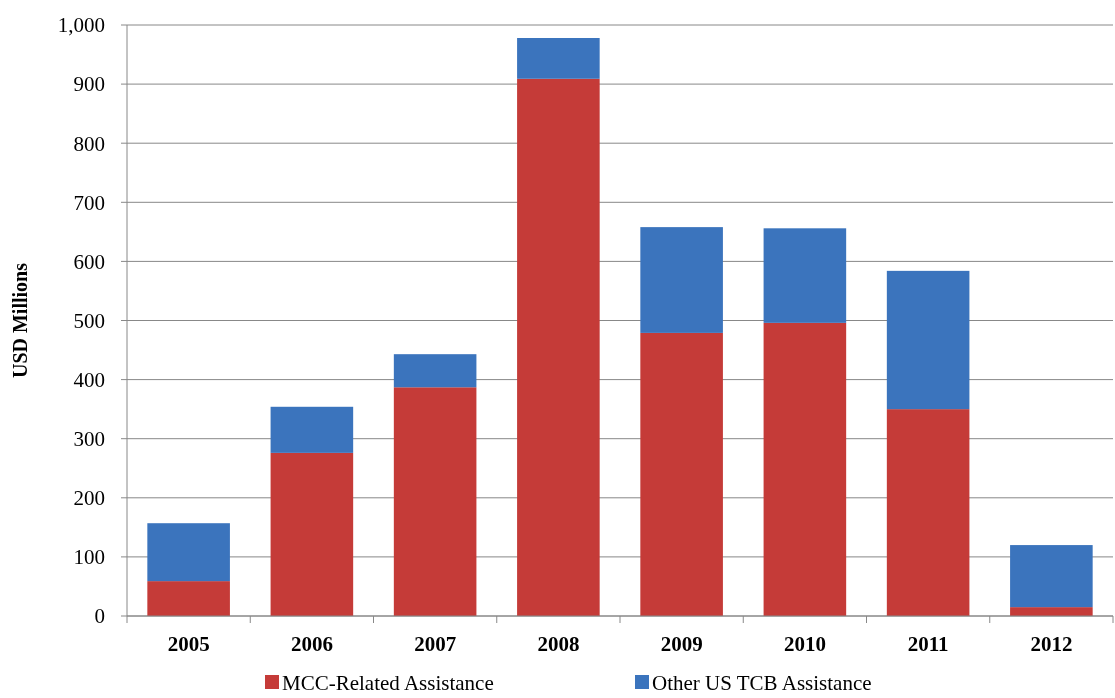 This screenshot has height=698, width=1115. What do you see at coordinates (311, 644) in the screenshot?
I see `x-tick-label: 2006` at bounding box center [311, 644].